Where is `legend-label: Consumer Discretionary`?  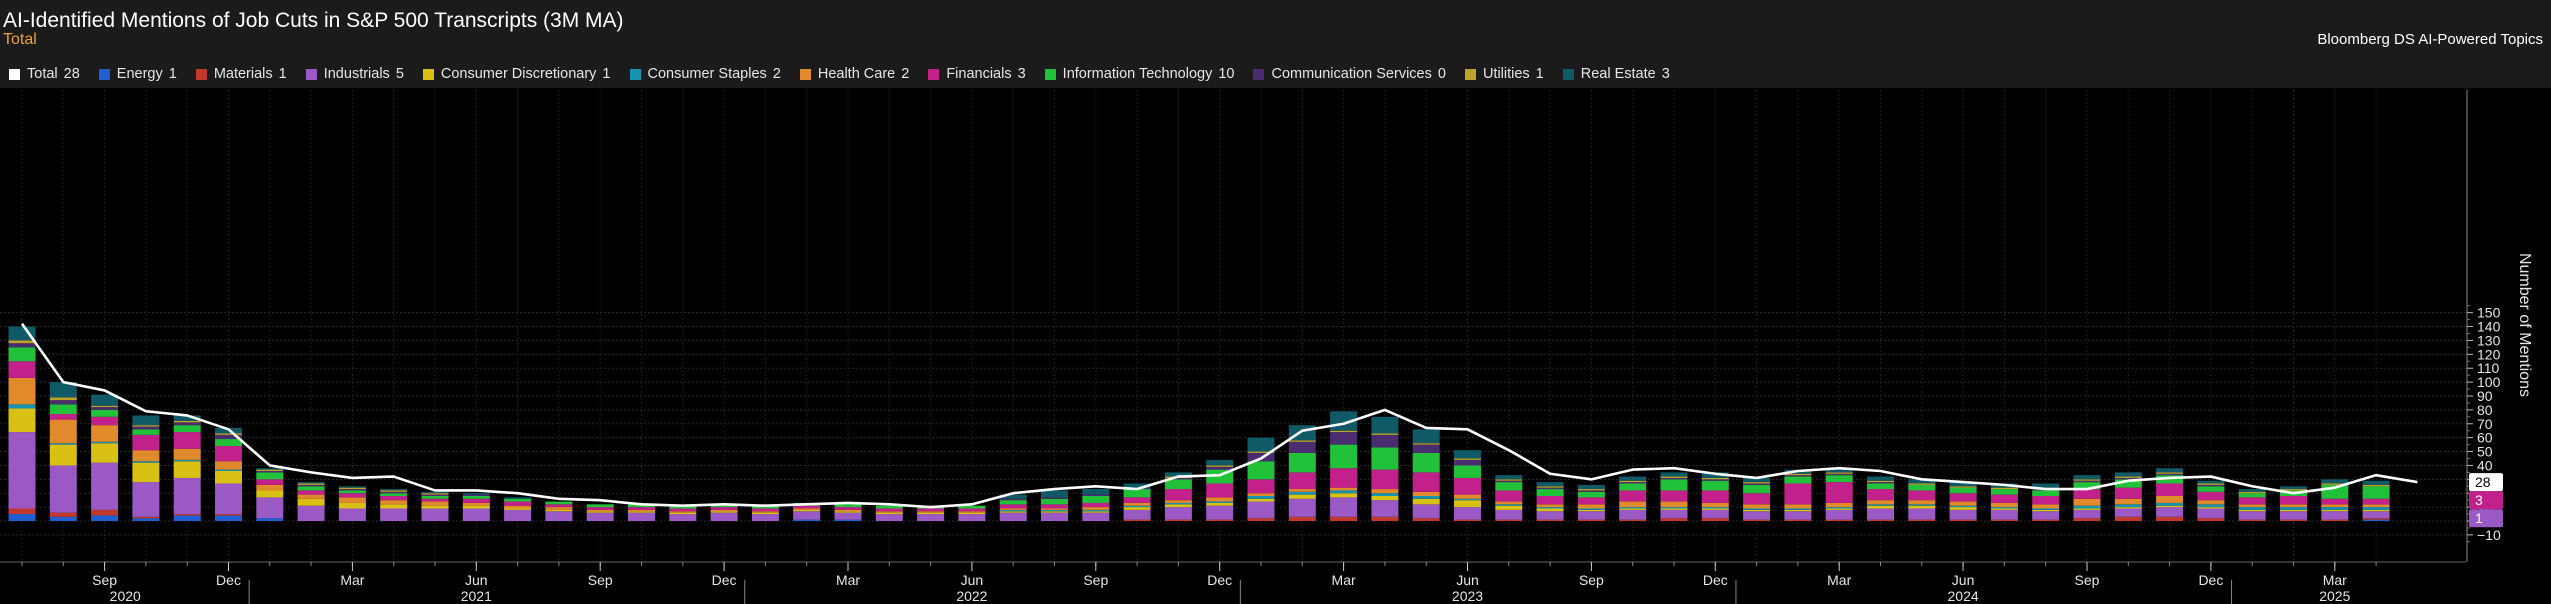 legend-label: Consumer Discretionary is located at coordinates (518, 74).